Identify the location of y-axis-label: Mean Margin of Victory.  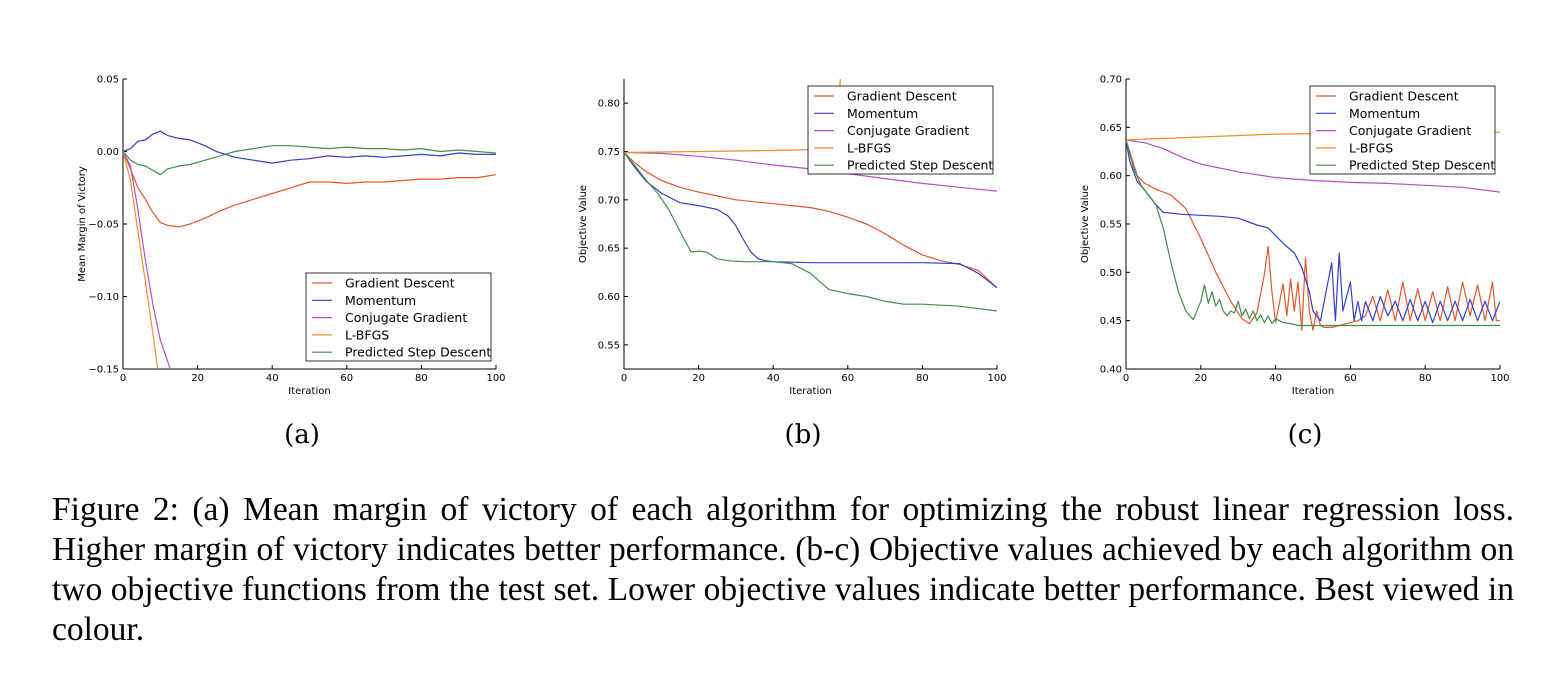
(82, 224).